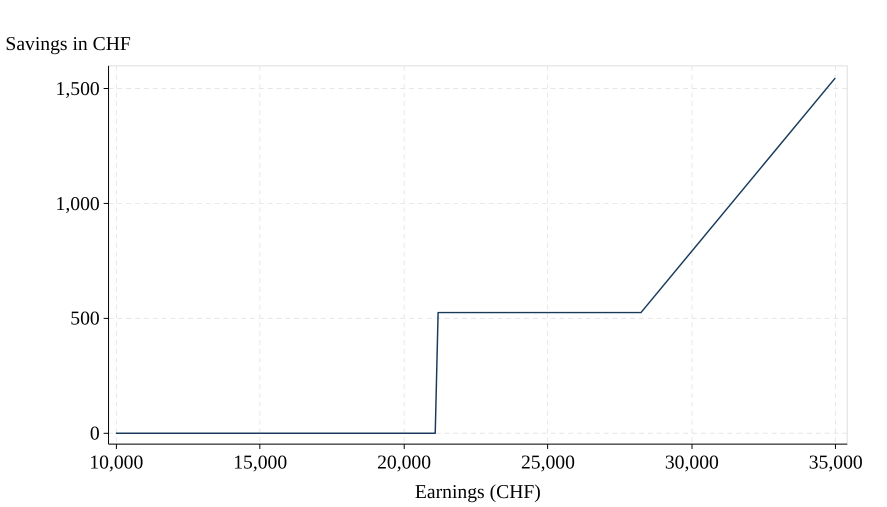  Describe the element at coordinates (477, 492) in the screenshot. I see `x-axis-title: Earnings (CHF)` at that location.